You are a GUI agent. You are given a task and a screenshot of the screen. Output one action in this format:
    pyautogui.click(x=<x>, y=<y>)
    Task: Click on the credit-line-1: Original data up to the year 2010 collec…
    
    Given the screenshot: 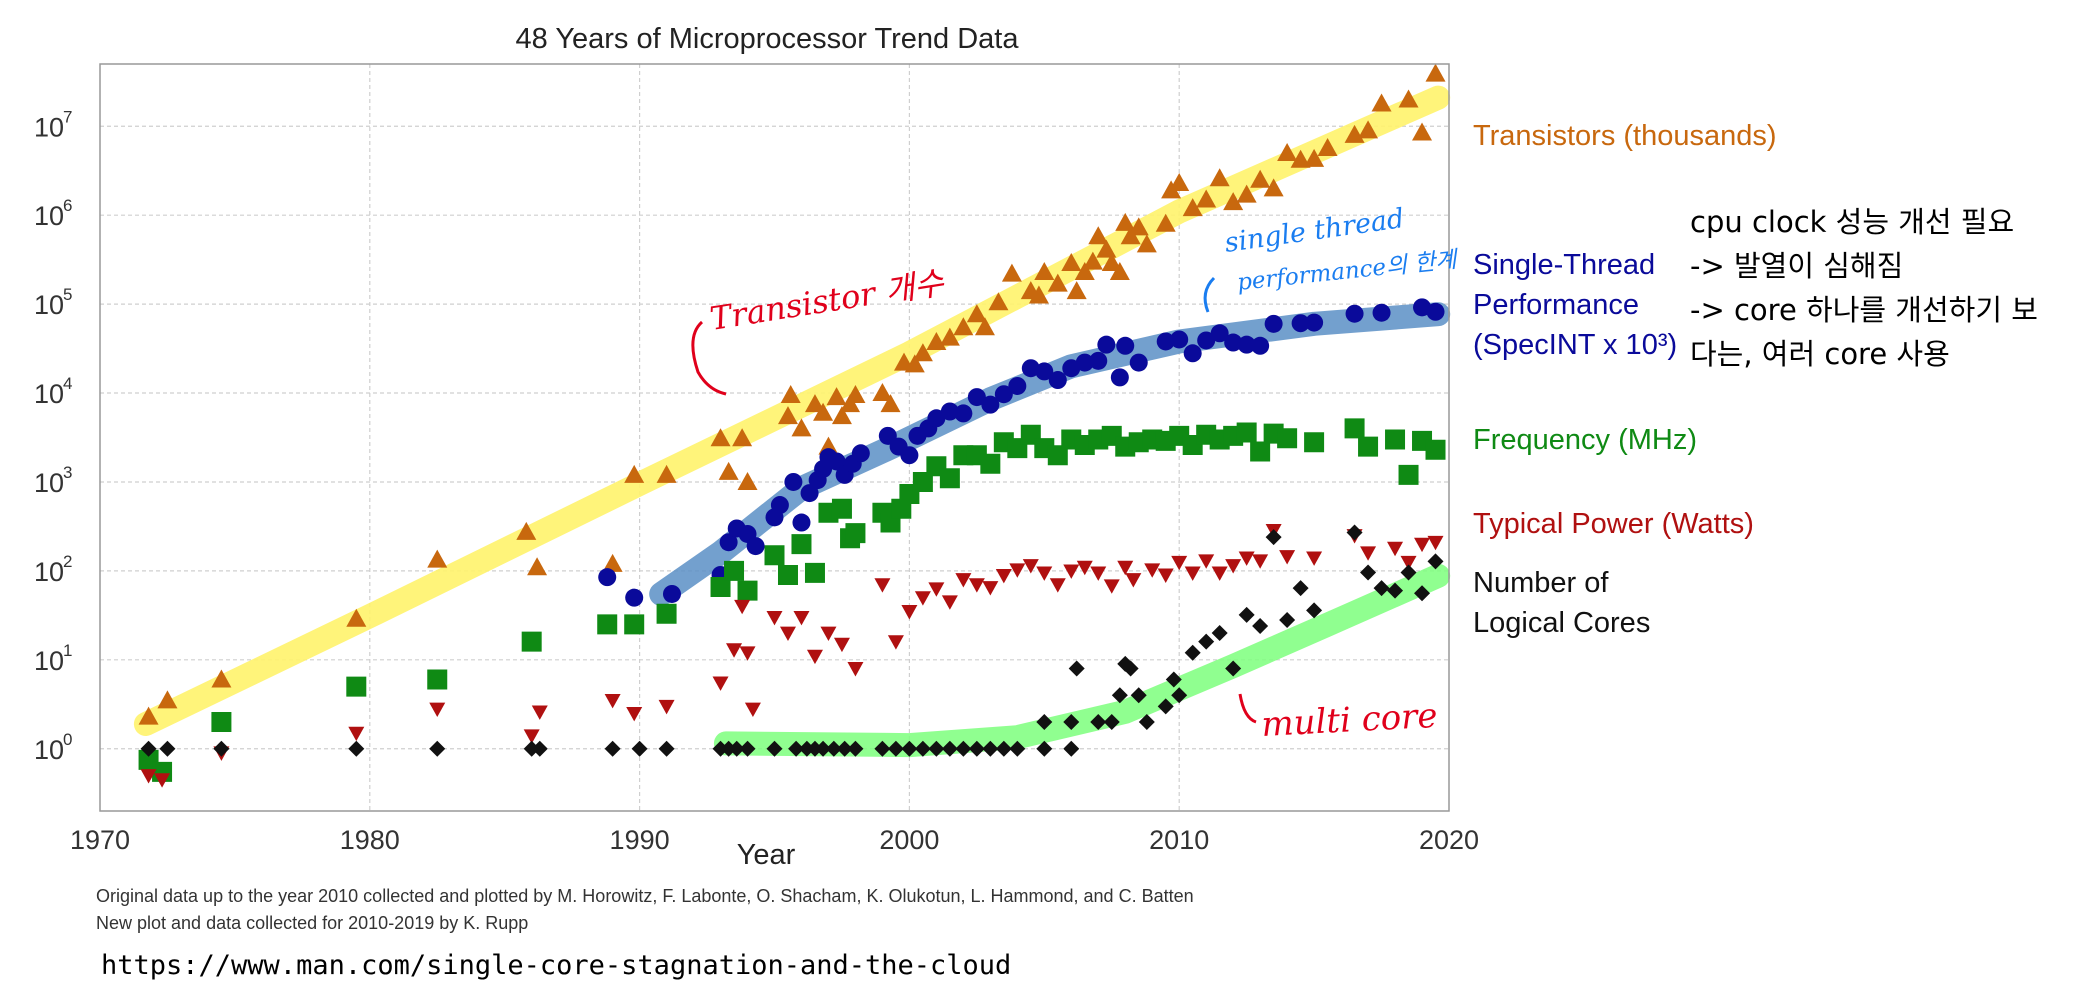 What is the action you would take?
    pyautogui.click(x=645, y=896)
    